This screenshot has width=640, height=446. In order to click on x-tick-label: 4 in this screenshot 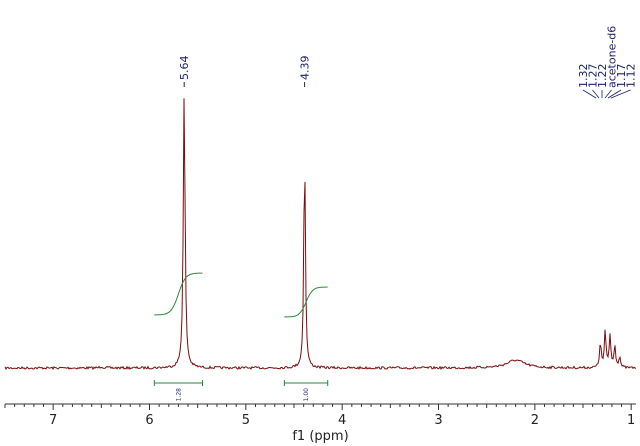, I will do `click(342, 420)`.